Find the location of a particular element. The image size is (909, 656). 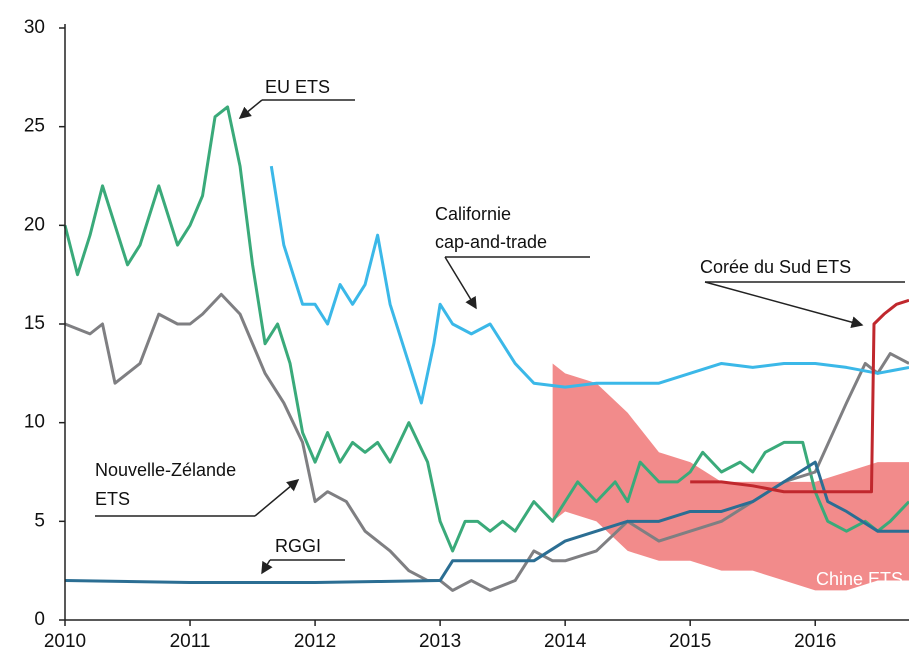

x-tick-label: 2010 is located at coordinates (65, 641).